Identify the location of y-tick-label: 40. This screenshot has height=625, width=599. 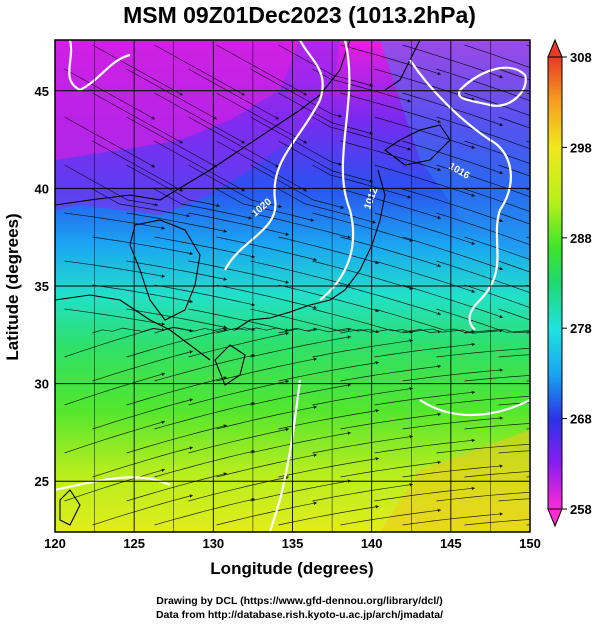
(42, 188).